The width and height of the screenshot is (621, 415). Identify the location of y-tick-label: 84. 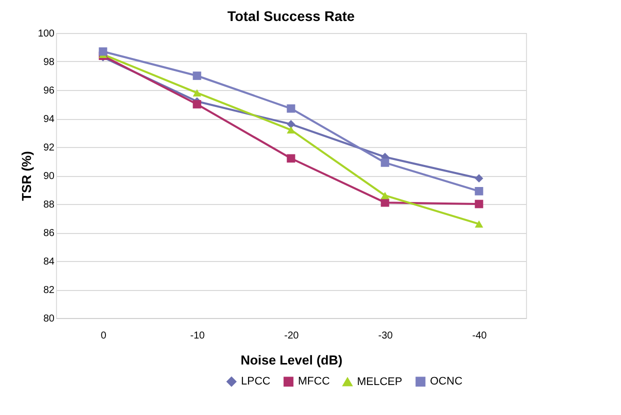
(49, 262).